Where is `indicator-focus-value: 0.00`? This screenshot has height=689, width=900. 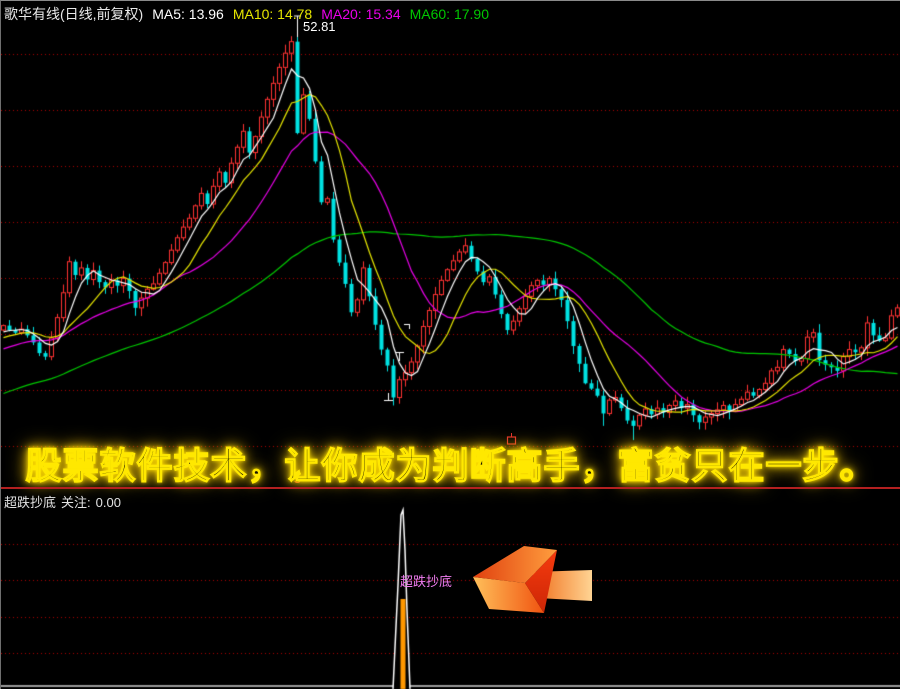 indicator-focus-value: 0.00 is located at coordinates (108, 502).